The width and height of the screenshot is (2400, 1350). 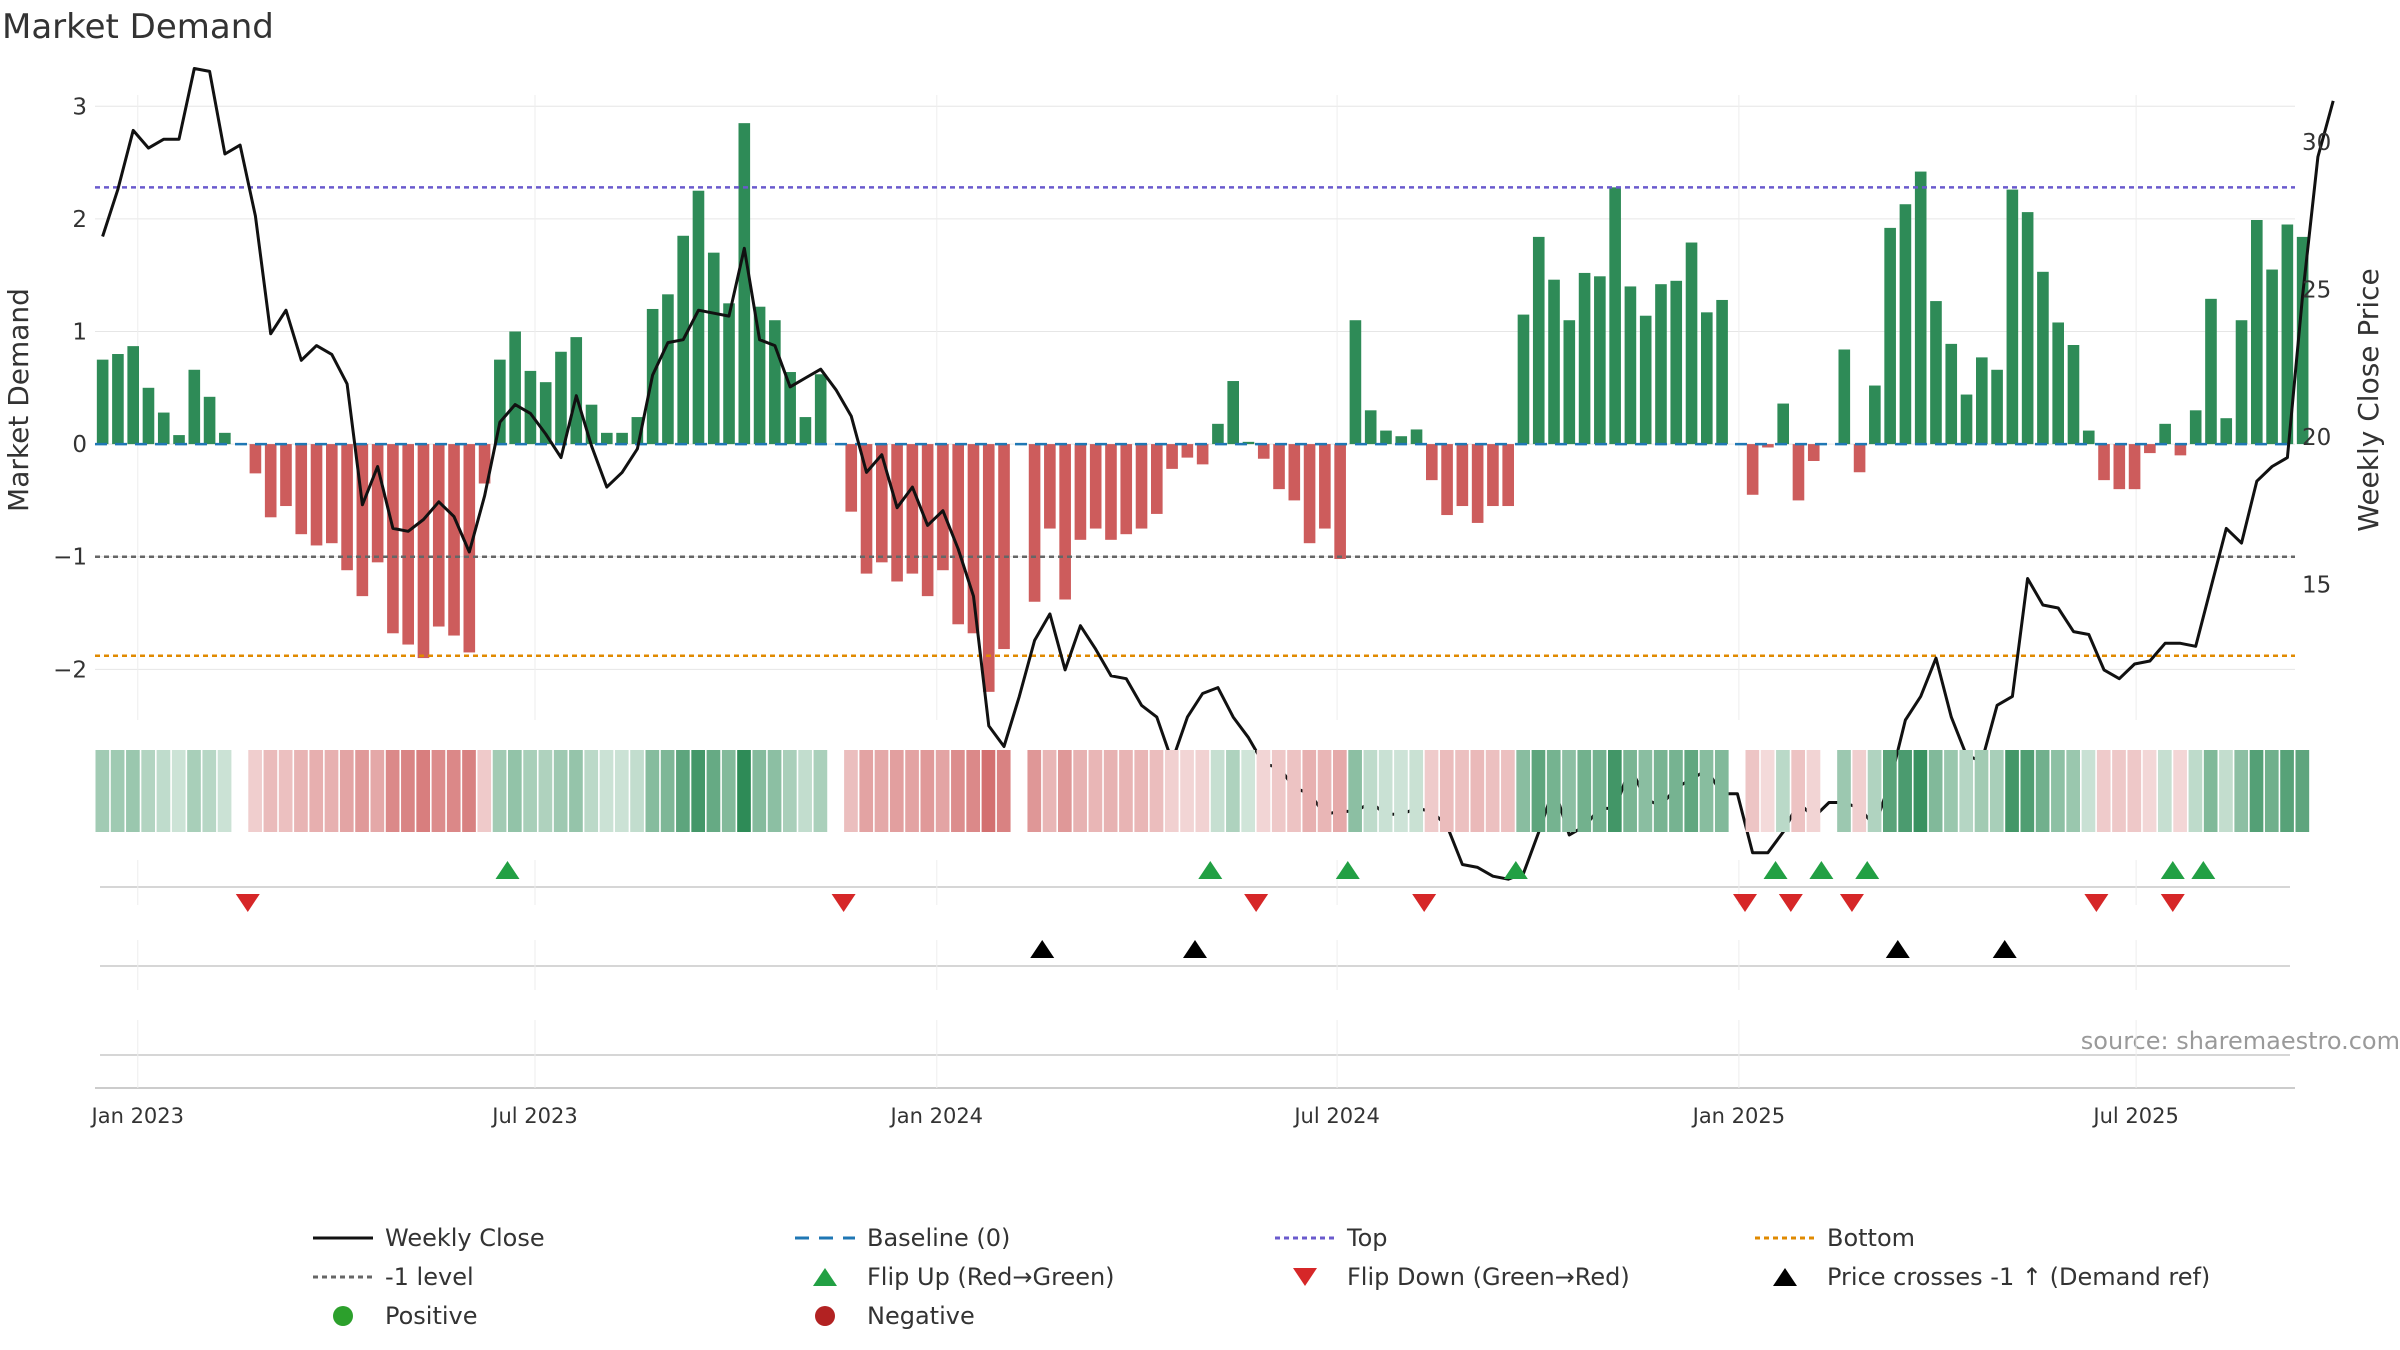 I want to click on legend-swatch, so click(x=1305, y=1277).